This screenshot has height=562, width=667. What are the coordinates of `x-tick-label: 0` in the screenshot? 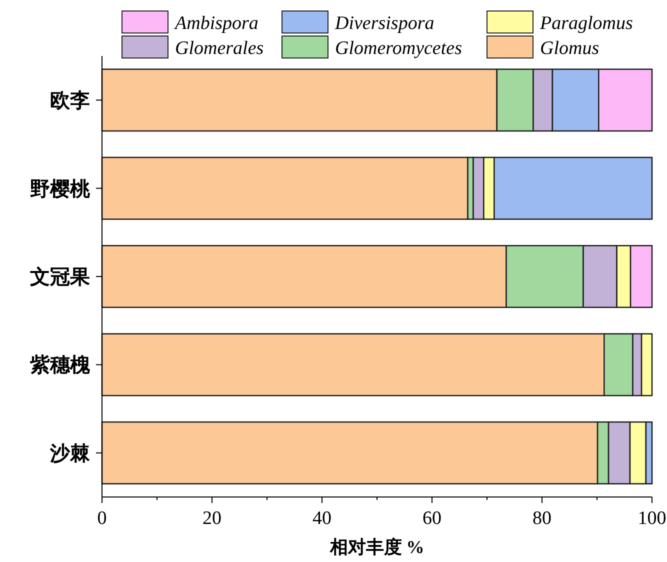 It's located at (102, 518).